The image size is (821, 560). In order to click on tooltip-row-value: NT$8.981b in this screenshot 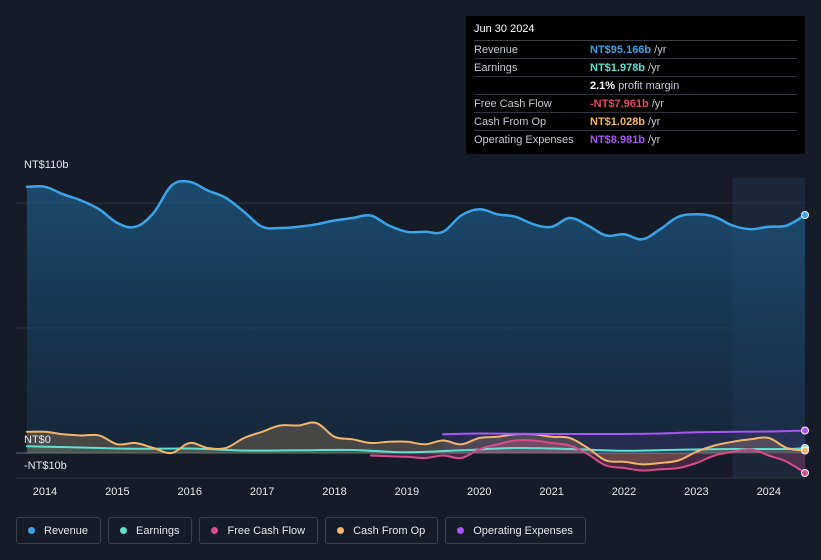, I will do `click(618, 139)`.